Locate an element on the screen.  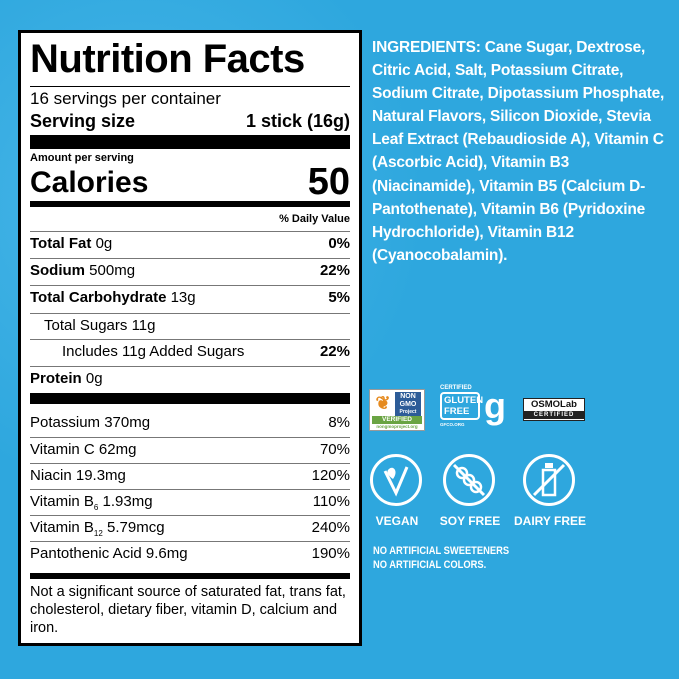
vitamin-row: Vitamin B12 5.79mcg 240% is located at coordinates (190, 528).